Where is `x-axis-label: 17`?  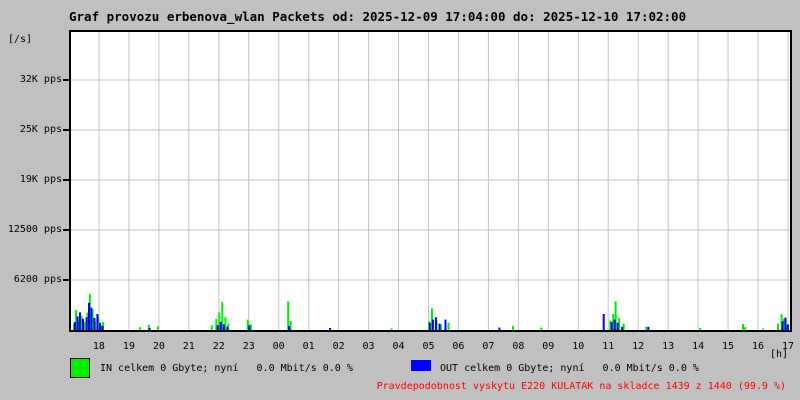
x-axis-label: 17 is located at coordinates (787, 346).